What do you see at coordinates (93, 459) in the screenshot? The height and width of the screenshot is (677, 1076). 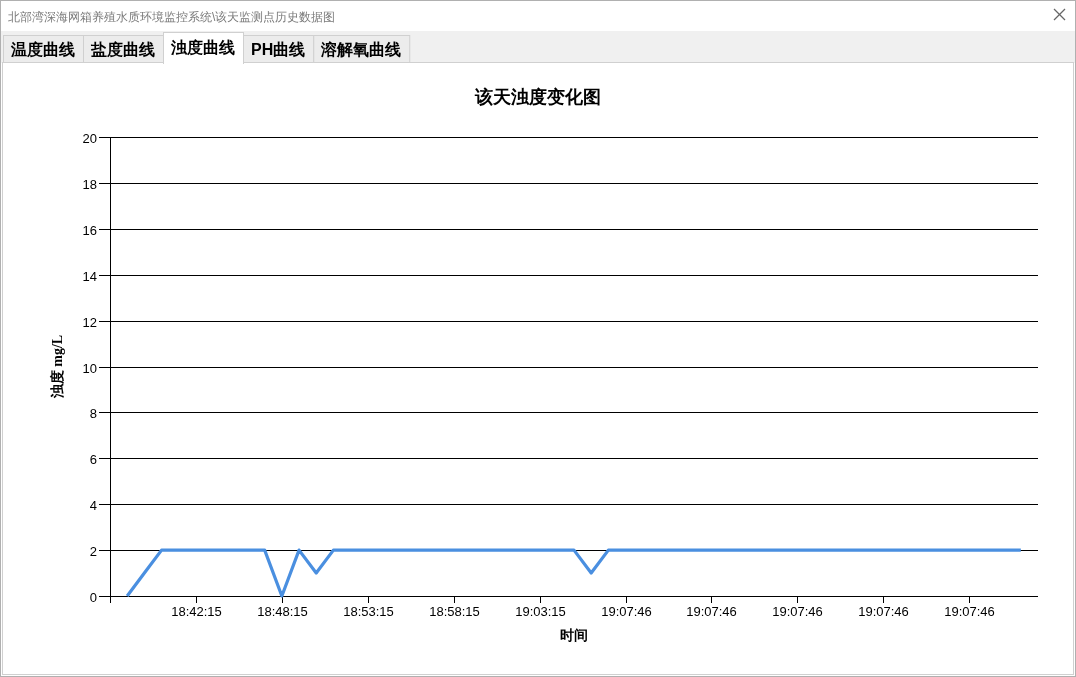 I see `y-tick-label: 6` at bounding box center [93, 459].